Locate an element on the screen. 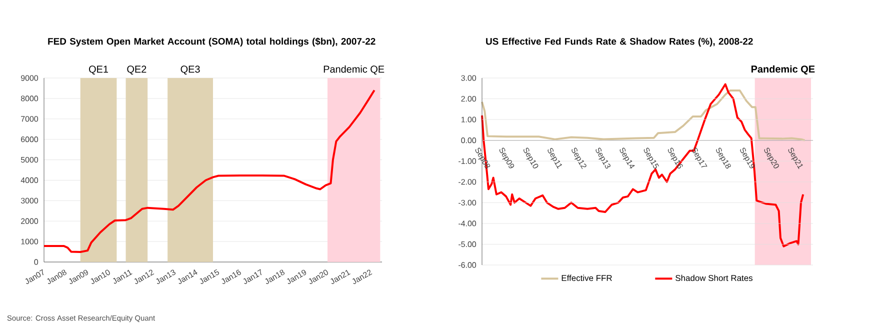 This screenshot has height=334, width=873. legend-label: Shadow Short Rates is located at coordinates (714, 278).